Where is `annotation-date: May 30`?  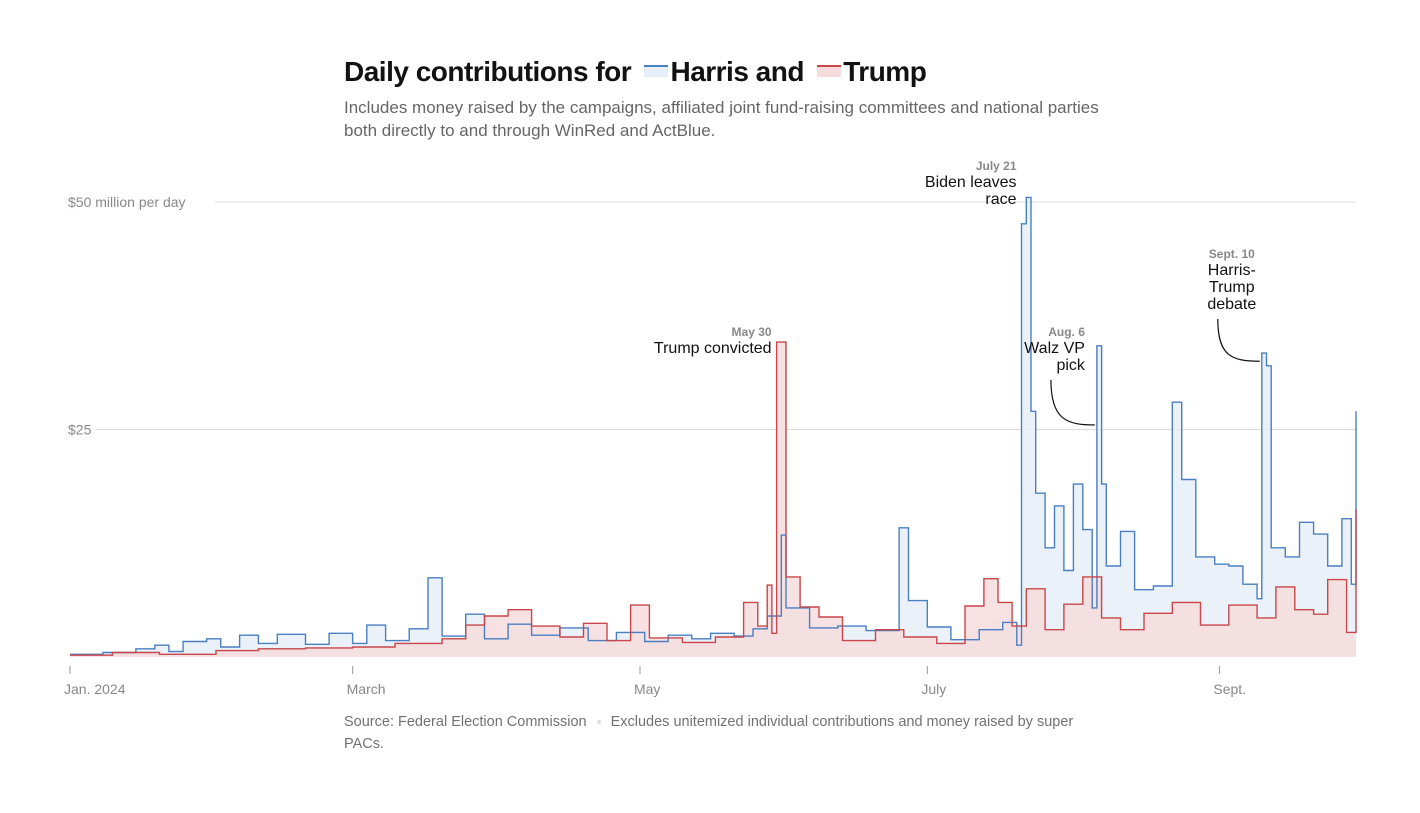 annotation-date: May 30 is located at coordinates (752, 332).